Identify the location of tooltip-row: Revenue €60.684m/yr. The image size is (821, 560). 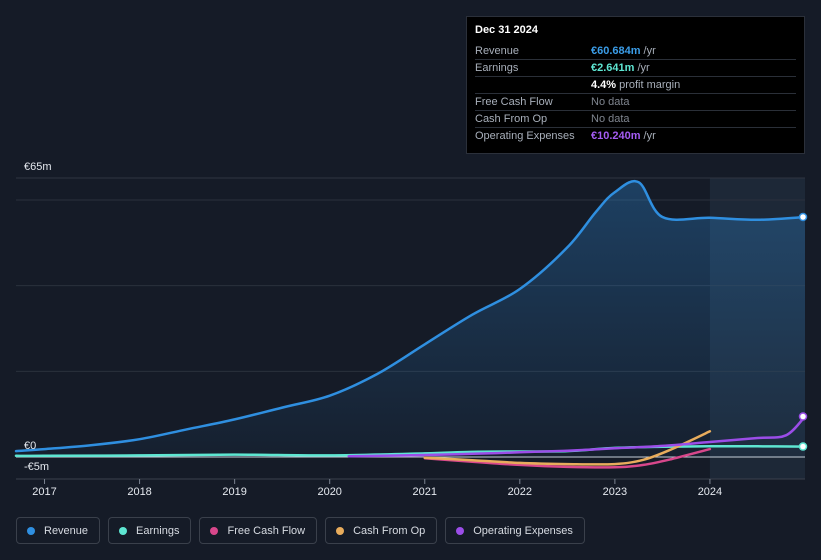
(635, 51).